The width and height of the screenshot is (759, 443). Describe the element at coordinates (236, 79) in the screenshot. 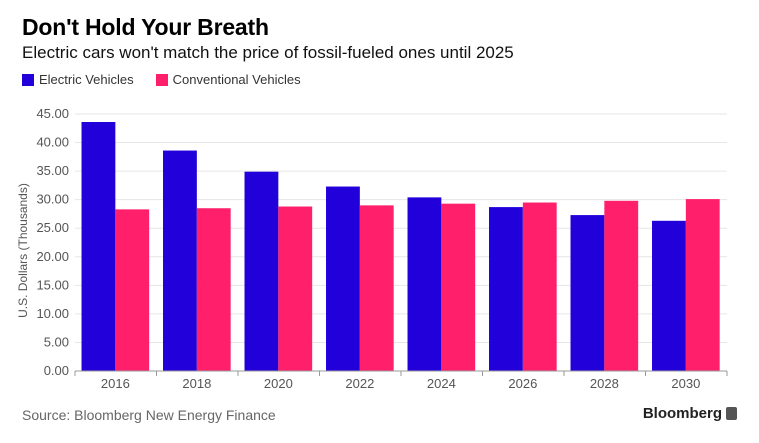

I see `legend-label-conventional: Conventional Vehicles` at that location.